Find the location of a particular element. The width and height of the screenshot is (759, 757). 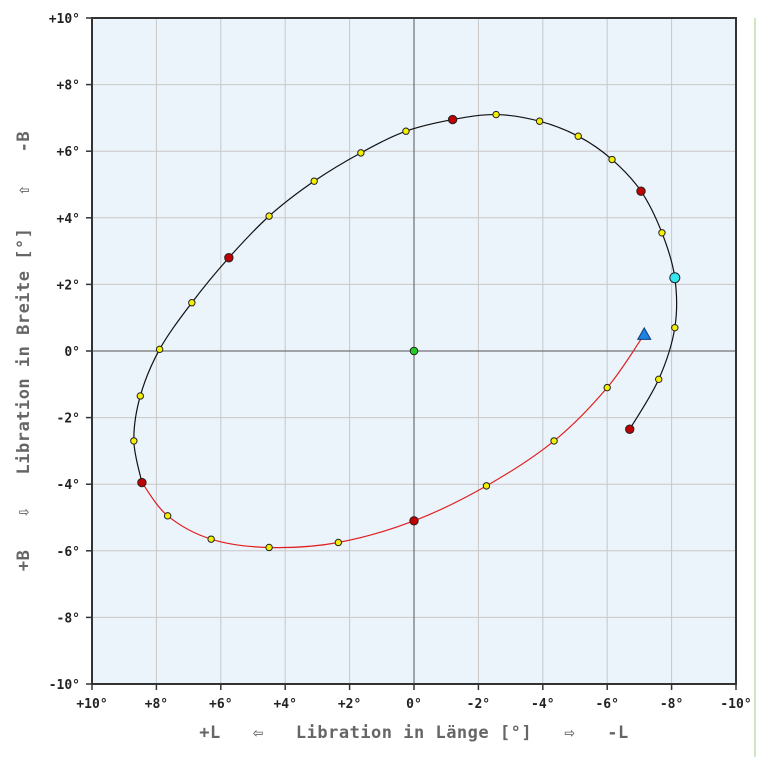

y-tick-label: +8° is located at coordinates (68, 86).